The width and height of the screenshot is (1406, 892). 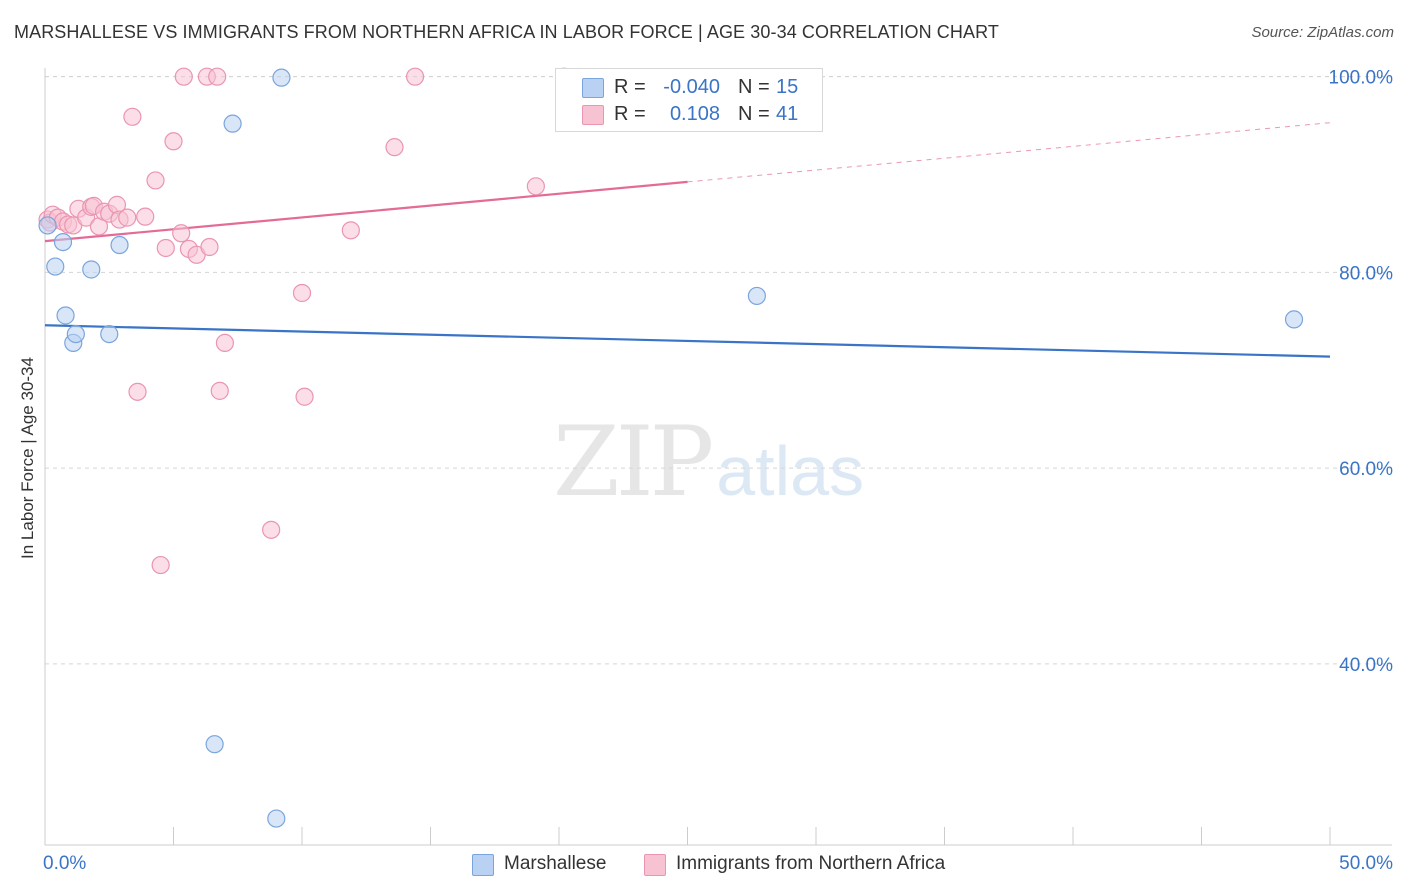 I want to click on y-axis-label: In Labor Force | Age 30-34, so click(x=27, y=458).